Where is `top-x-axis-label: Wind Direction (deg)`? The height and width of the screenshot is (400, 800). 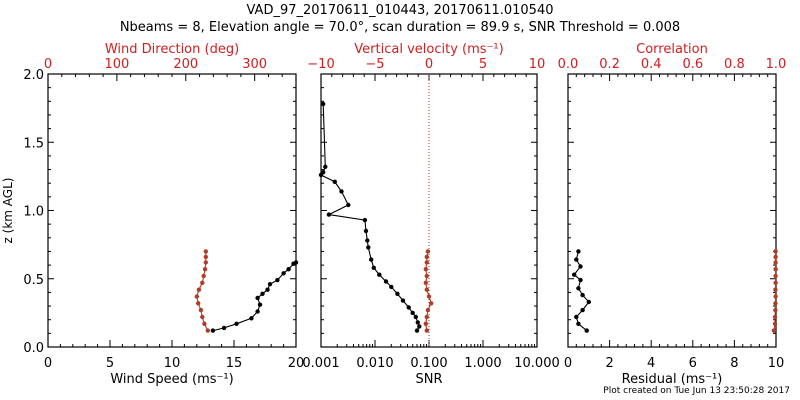 top-x-axis-label: Wind Direction (deg) is located at coordinates (172, 49).